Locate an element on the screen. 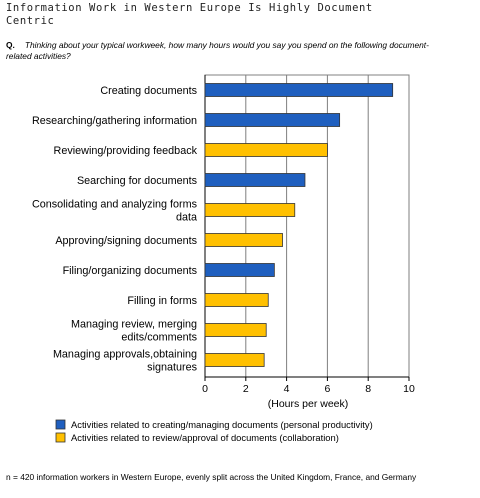 The image size is (480, 498). category-label: Approving/signing documents is located at coordinates (126, 241).